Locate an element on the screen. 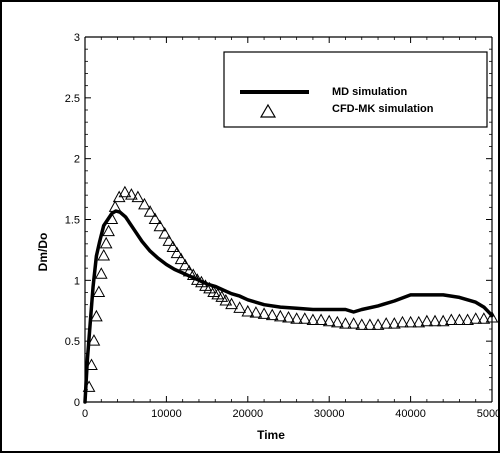  y-axis-label: Dm/Do is located at coordinates (43, 252).